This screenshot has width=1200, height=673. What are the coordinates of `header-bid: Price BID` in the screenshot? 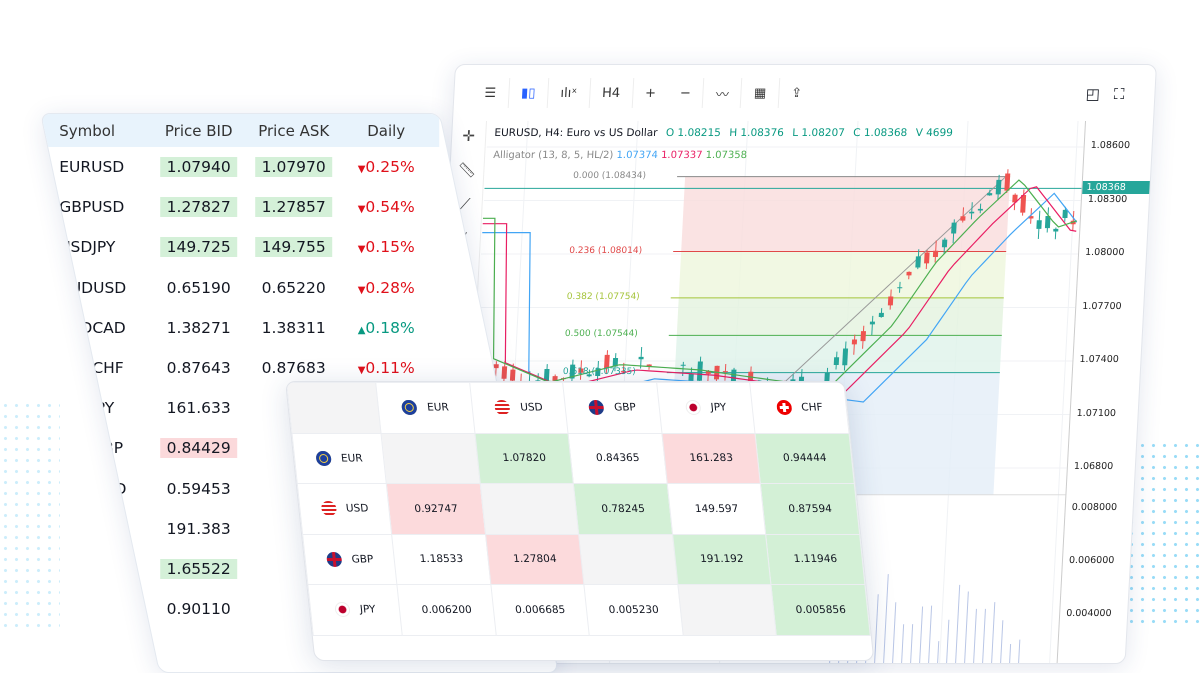 It's located at (198, 131).